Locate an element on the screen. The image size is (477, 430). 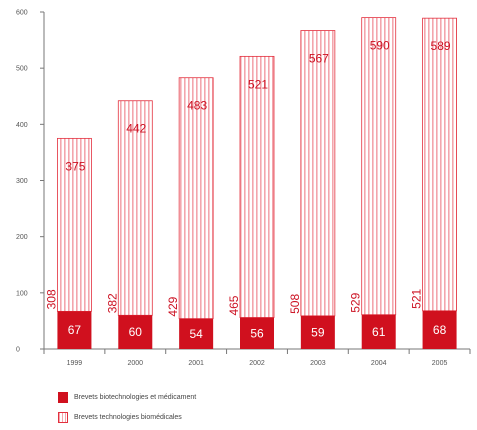
x-tick-label: 1999 is located at coordinates (75, 363).